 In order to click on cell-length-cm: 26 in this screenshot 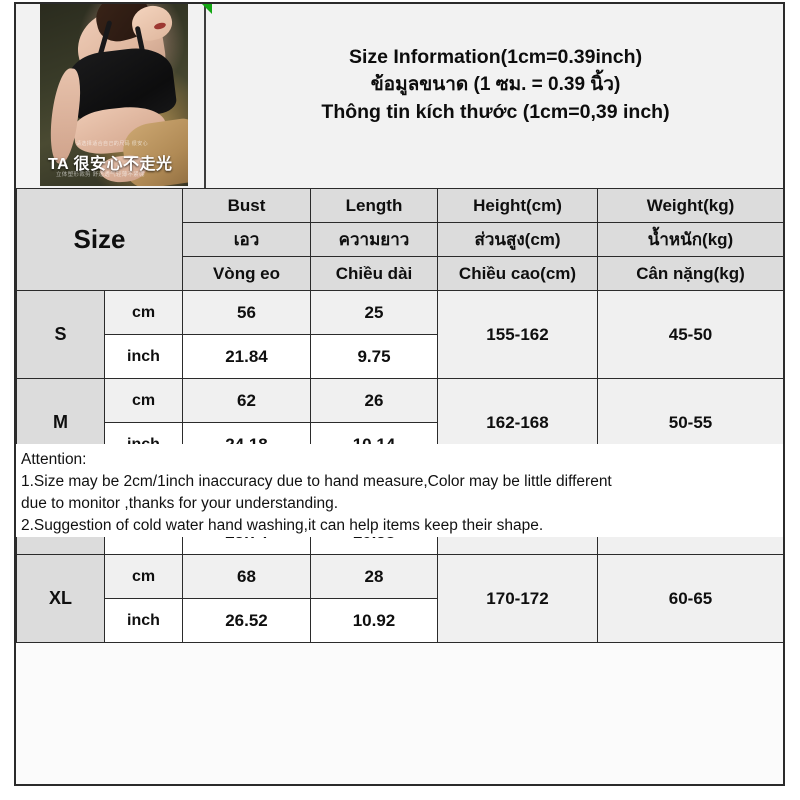, I will do `click(374, 400)`.